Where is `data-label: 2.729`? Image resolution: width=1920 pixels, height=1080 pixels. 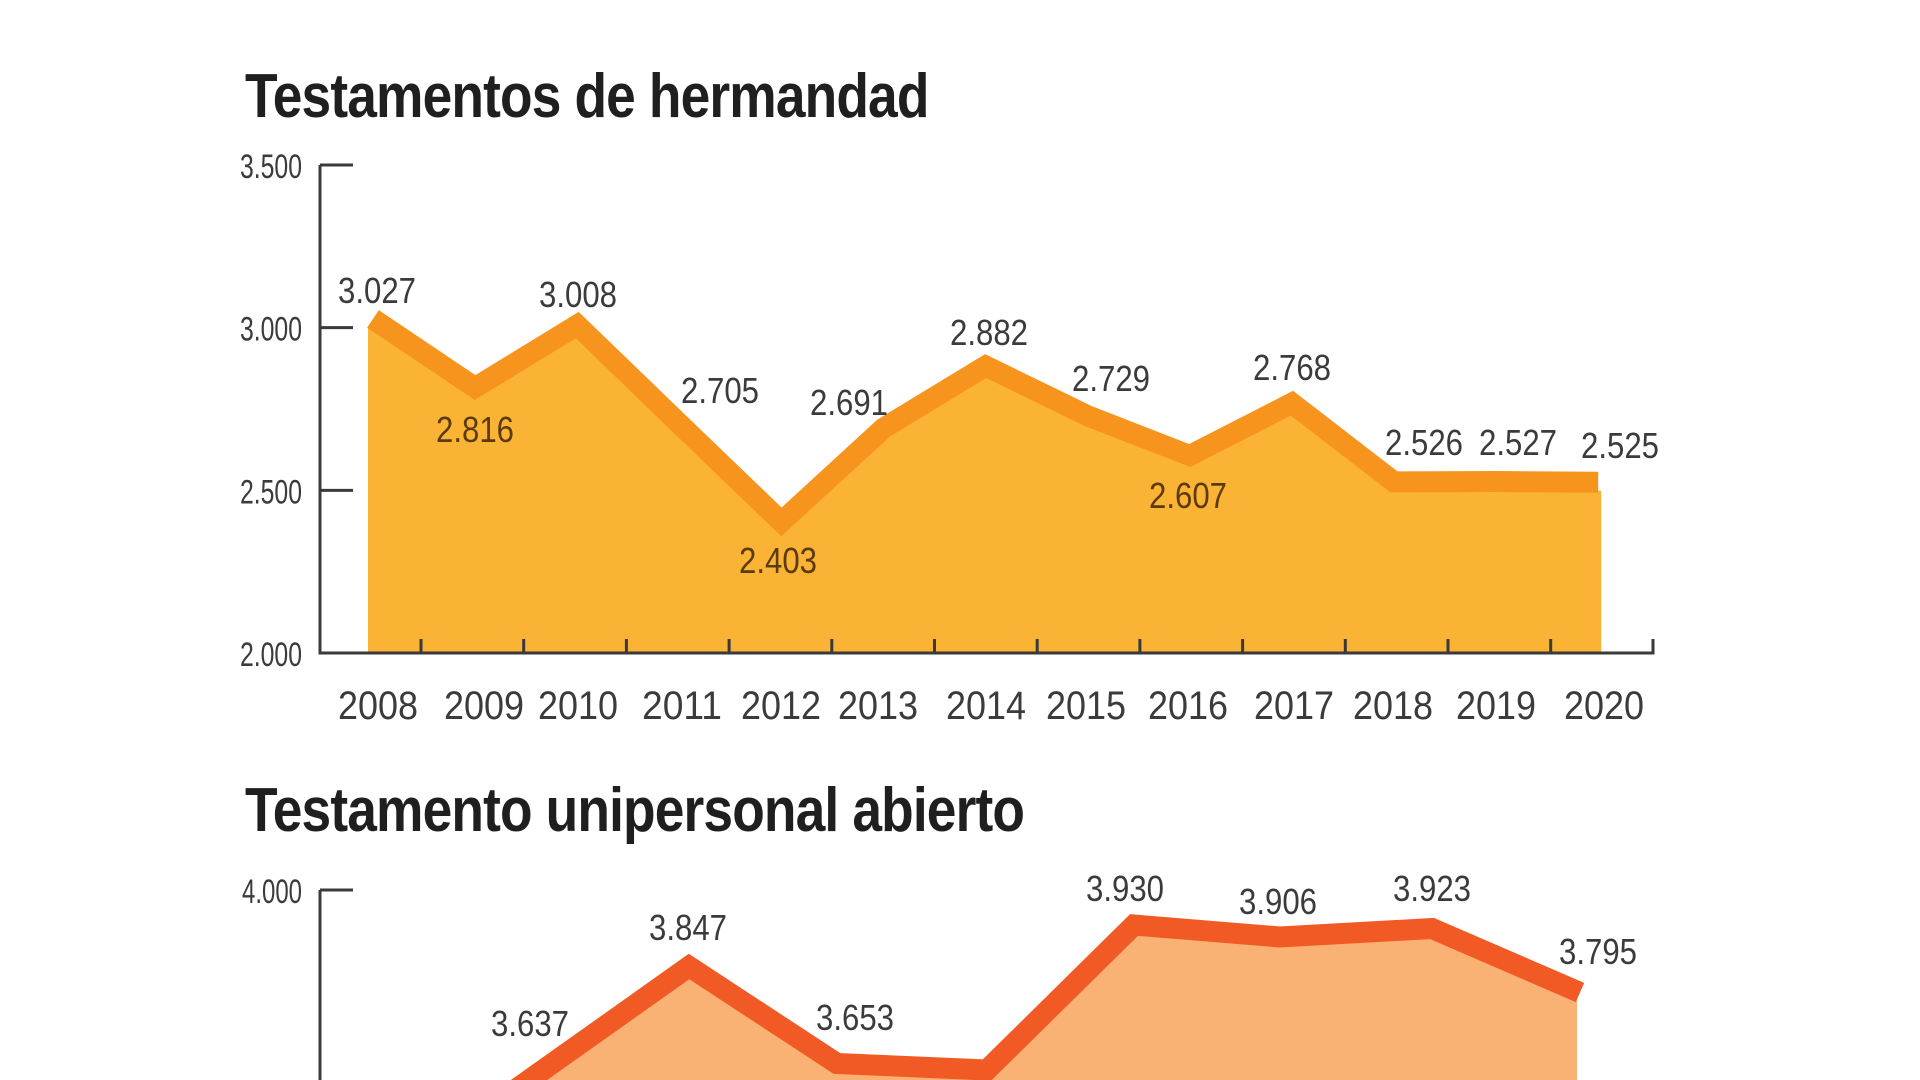 data-label: 2.729 is located at coordinates (1111, 378).